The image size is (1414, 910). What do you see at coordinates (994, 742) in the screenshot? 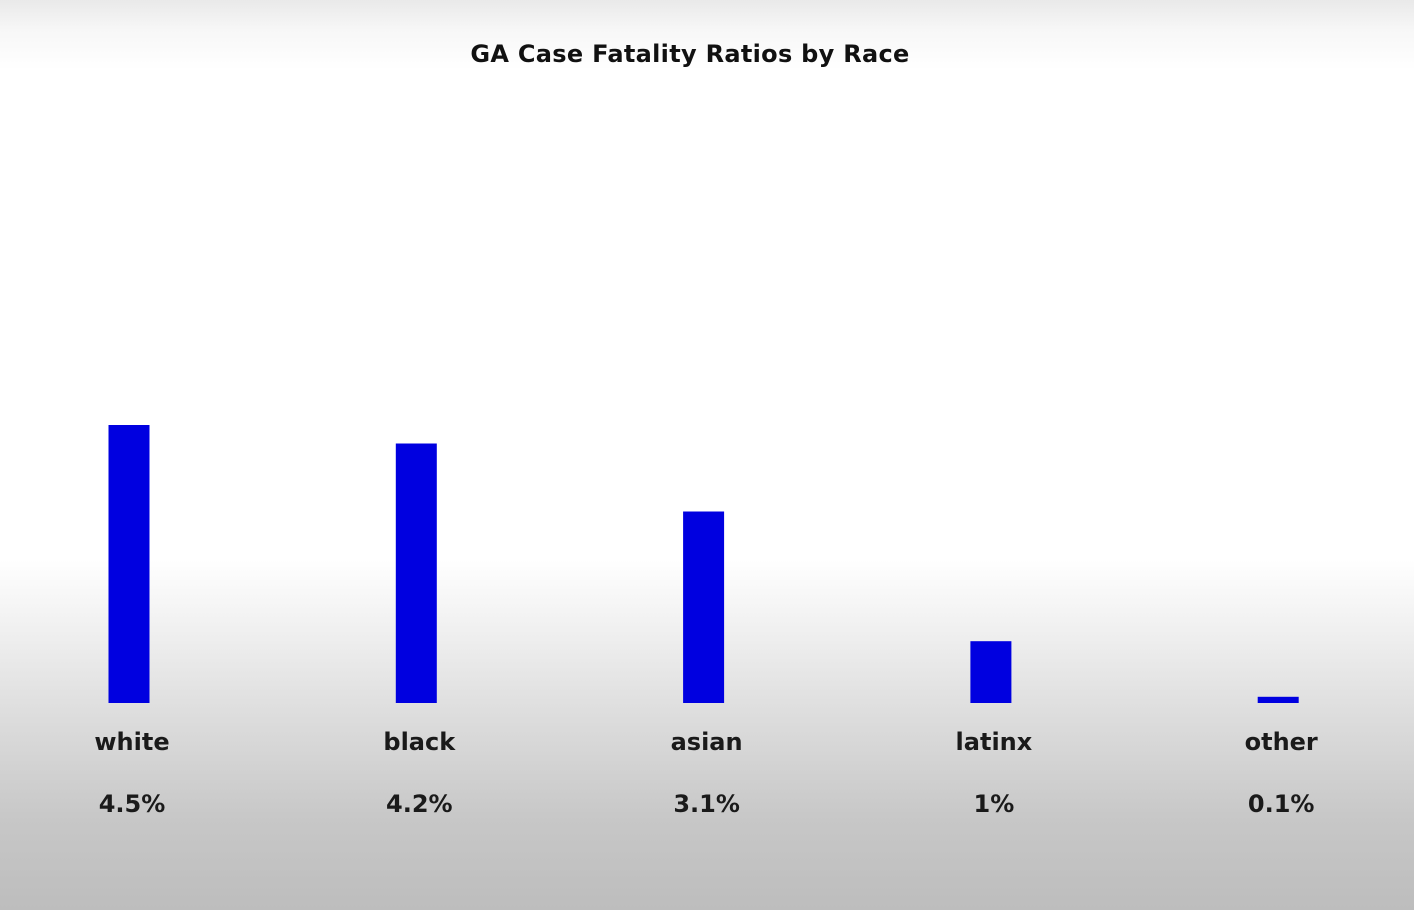
I see `category-label-latinx: latinx` at bounding box center [994, 742].